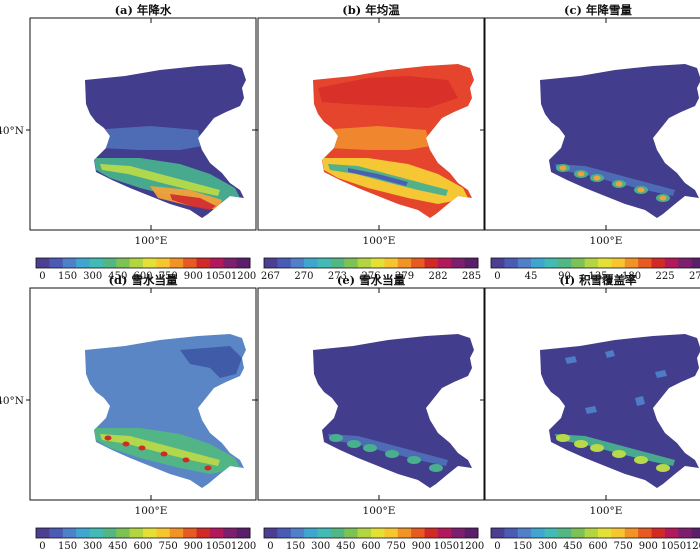 The height and width of the screenshot is (550, 700). Describe the element at coordinates (438, 276) in the screenshot. I see `colorbar-tick-label: 282` at that location.